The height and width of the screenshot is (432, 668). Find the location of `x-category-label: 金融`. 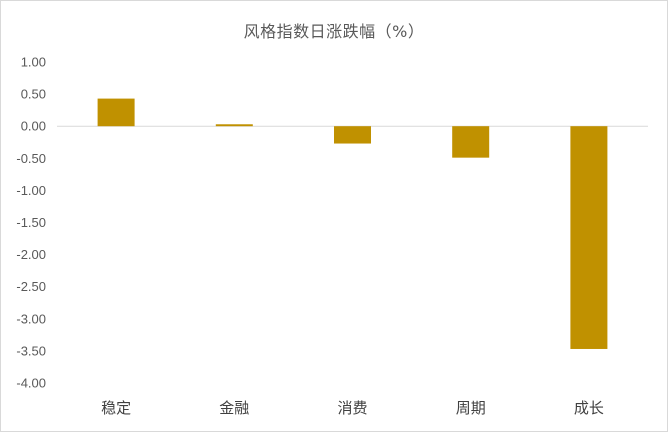

x-category-label: 金融 is located at coordinates (234, 408).